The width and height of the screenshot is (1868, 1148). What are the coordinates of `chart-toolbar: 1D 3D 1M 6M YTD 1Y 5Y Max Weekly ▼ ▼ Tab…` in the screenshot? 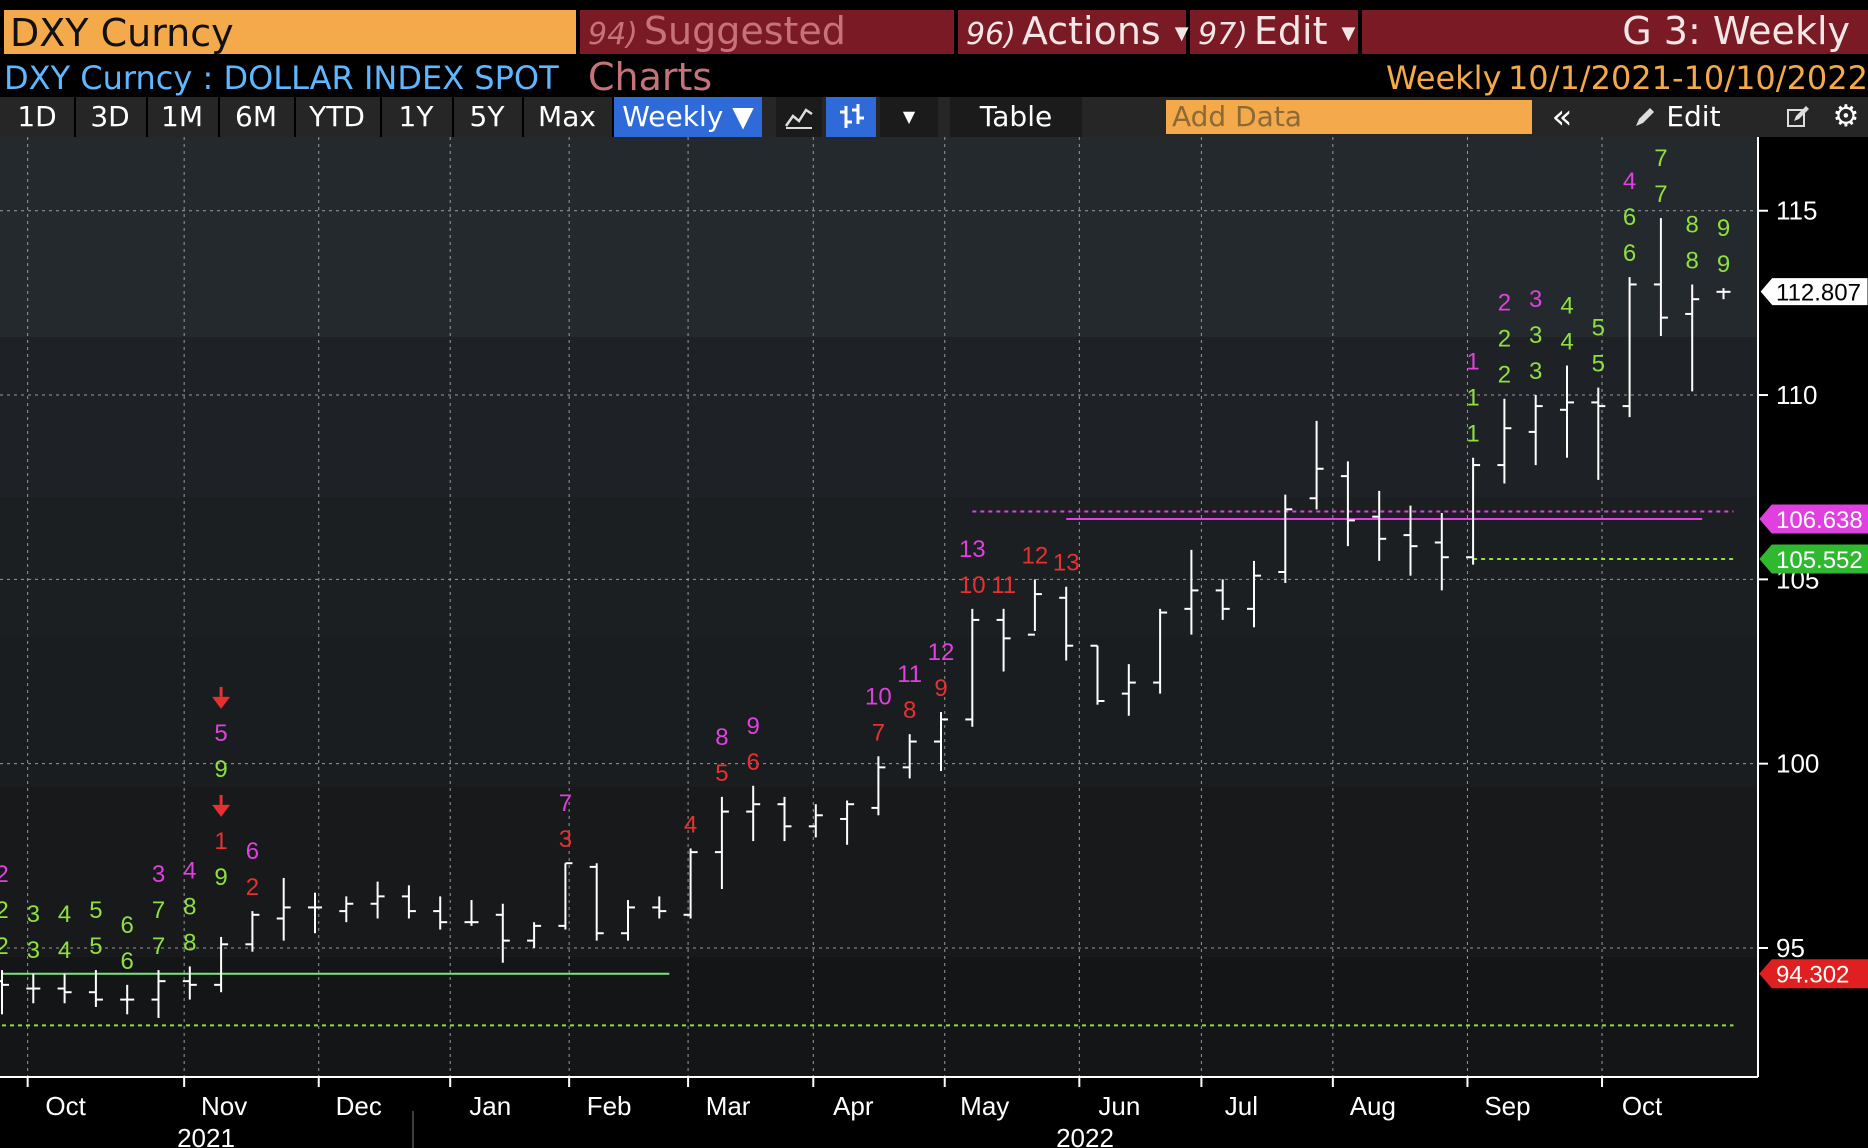 It's located at (934, 135).